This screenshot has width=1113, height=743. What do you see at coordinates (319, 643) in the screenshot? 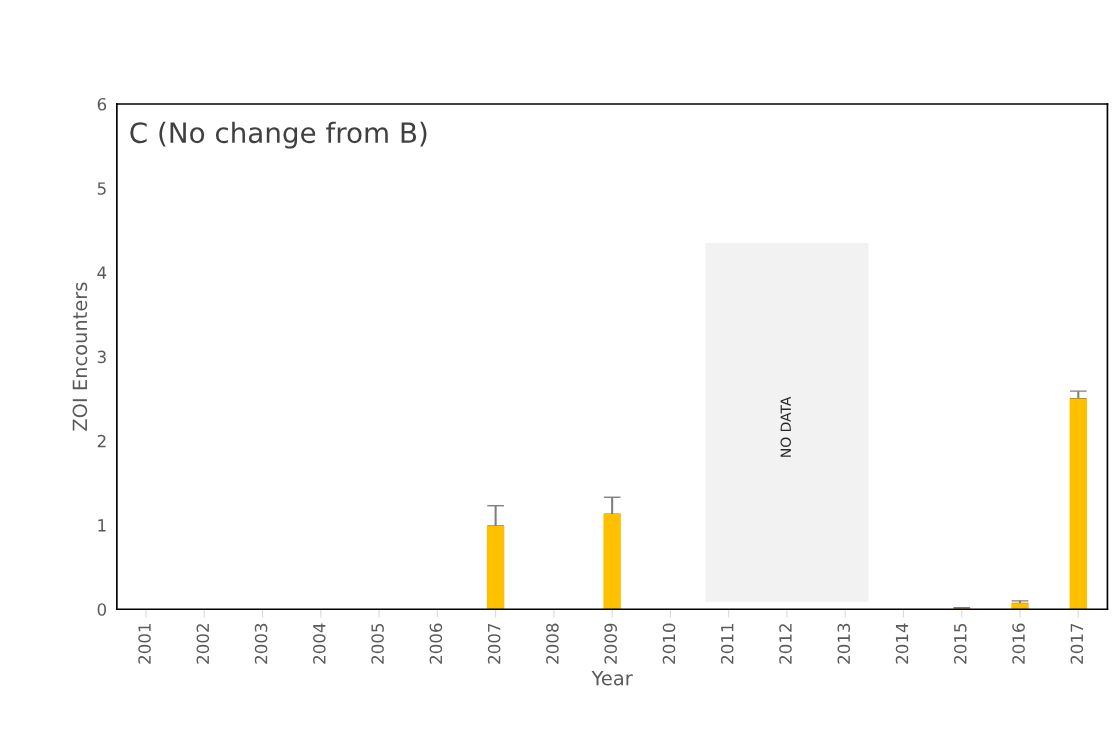
I see `x-tick-label: 2004` at bounding box center [319, 643].